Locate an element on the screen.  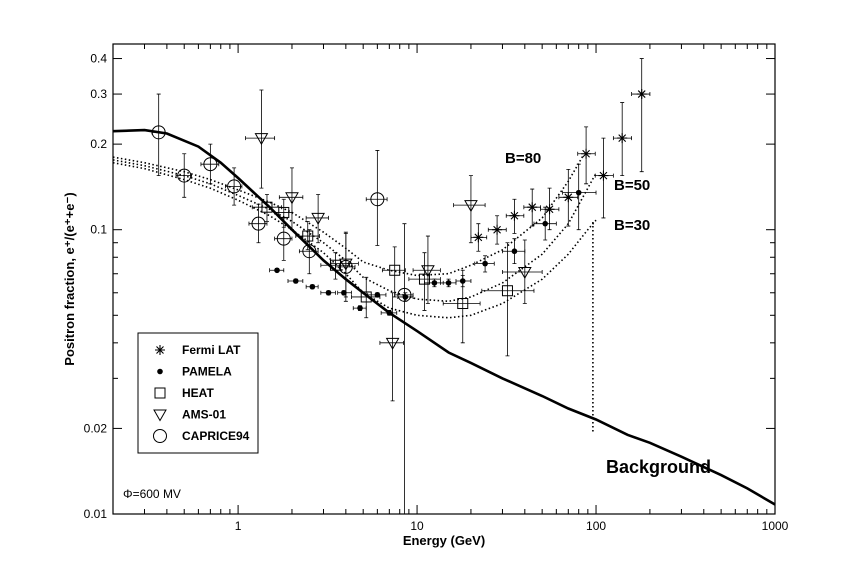
b80-label: B=80 is located at coordinates (523, 158).